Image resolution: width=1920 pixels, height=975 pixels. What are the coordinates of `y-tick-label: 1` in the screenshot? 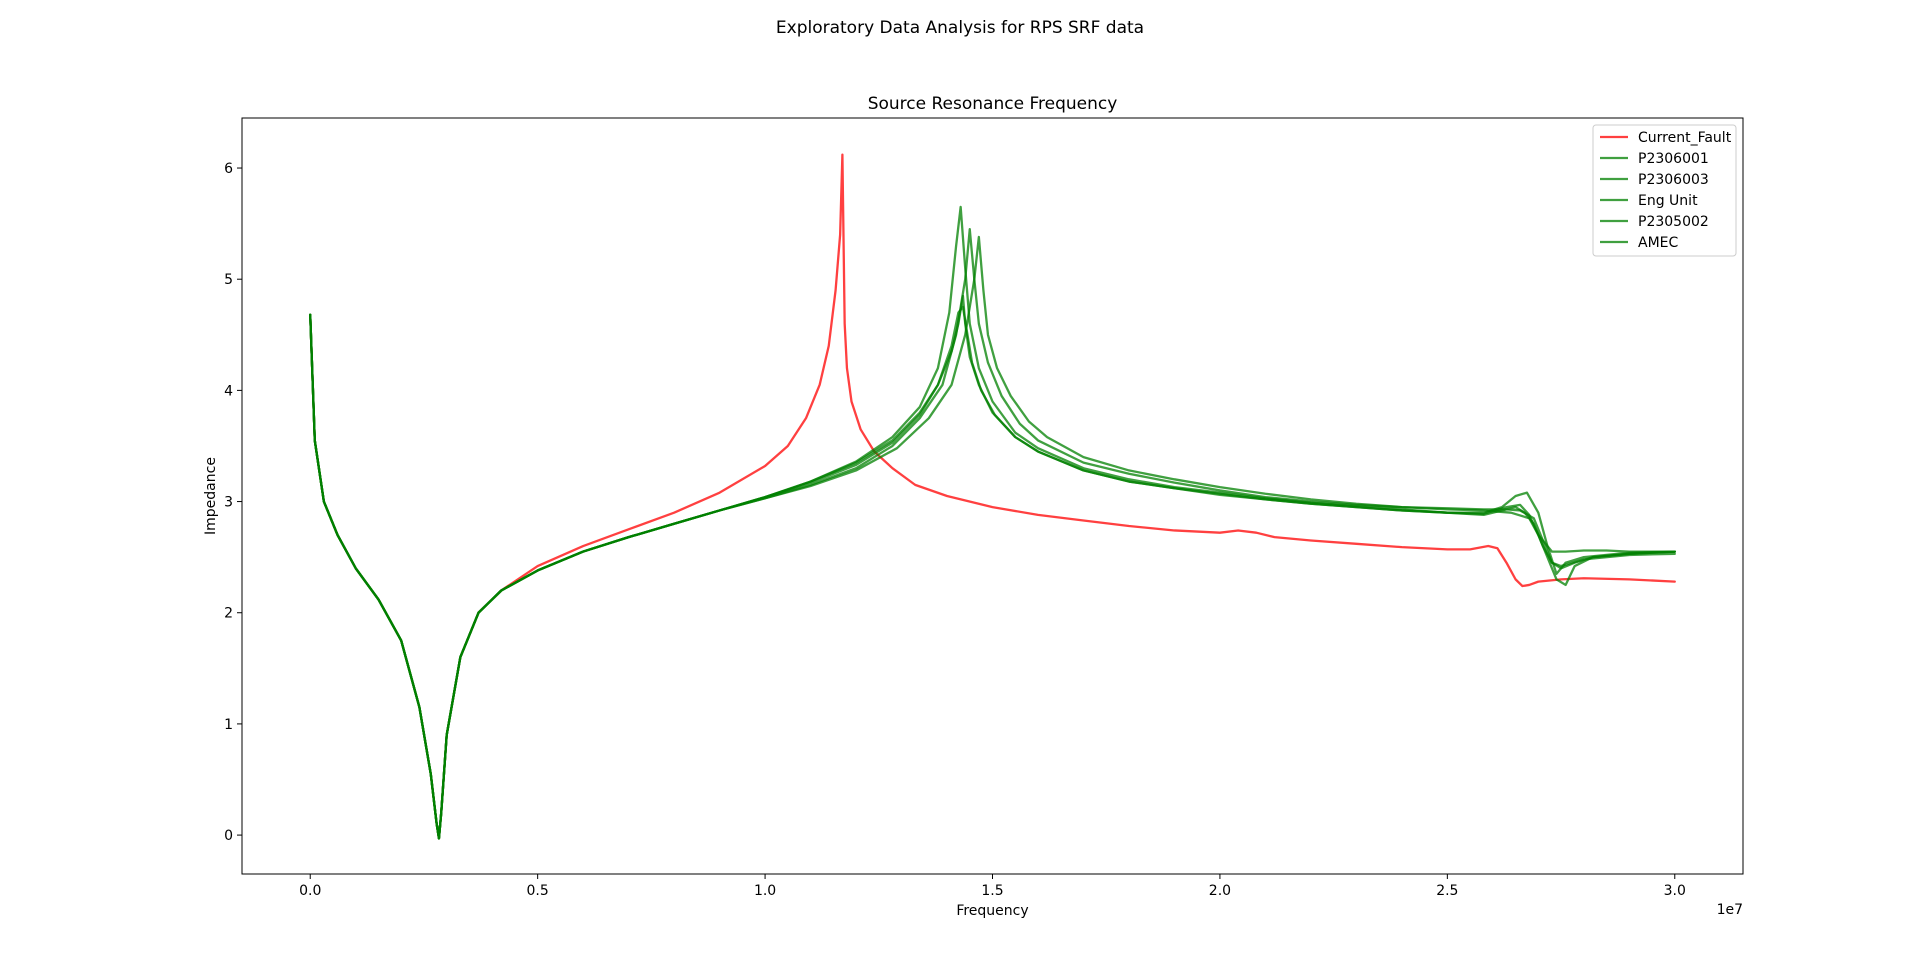 It's located at (228, 725).